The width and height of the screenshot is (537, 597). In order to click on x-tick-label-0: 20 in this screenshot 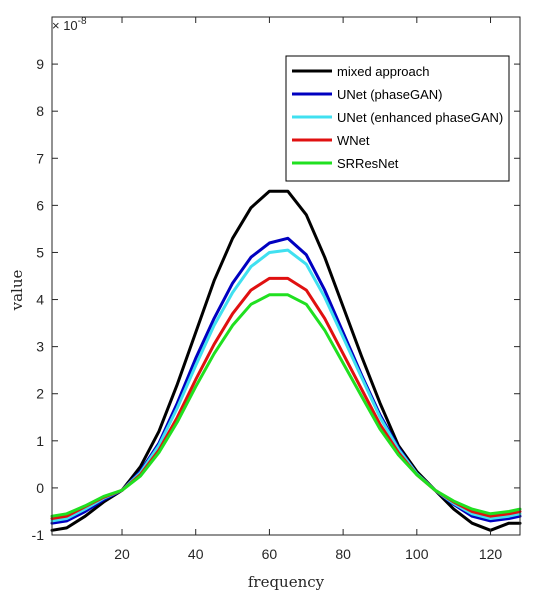, I will do `click(122, 554)`.